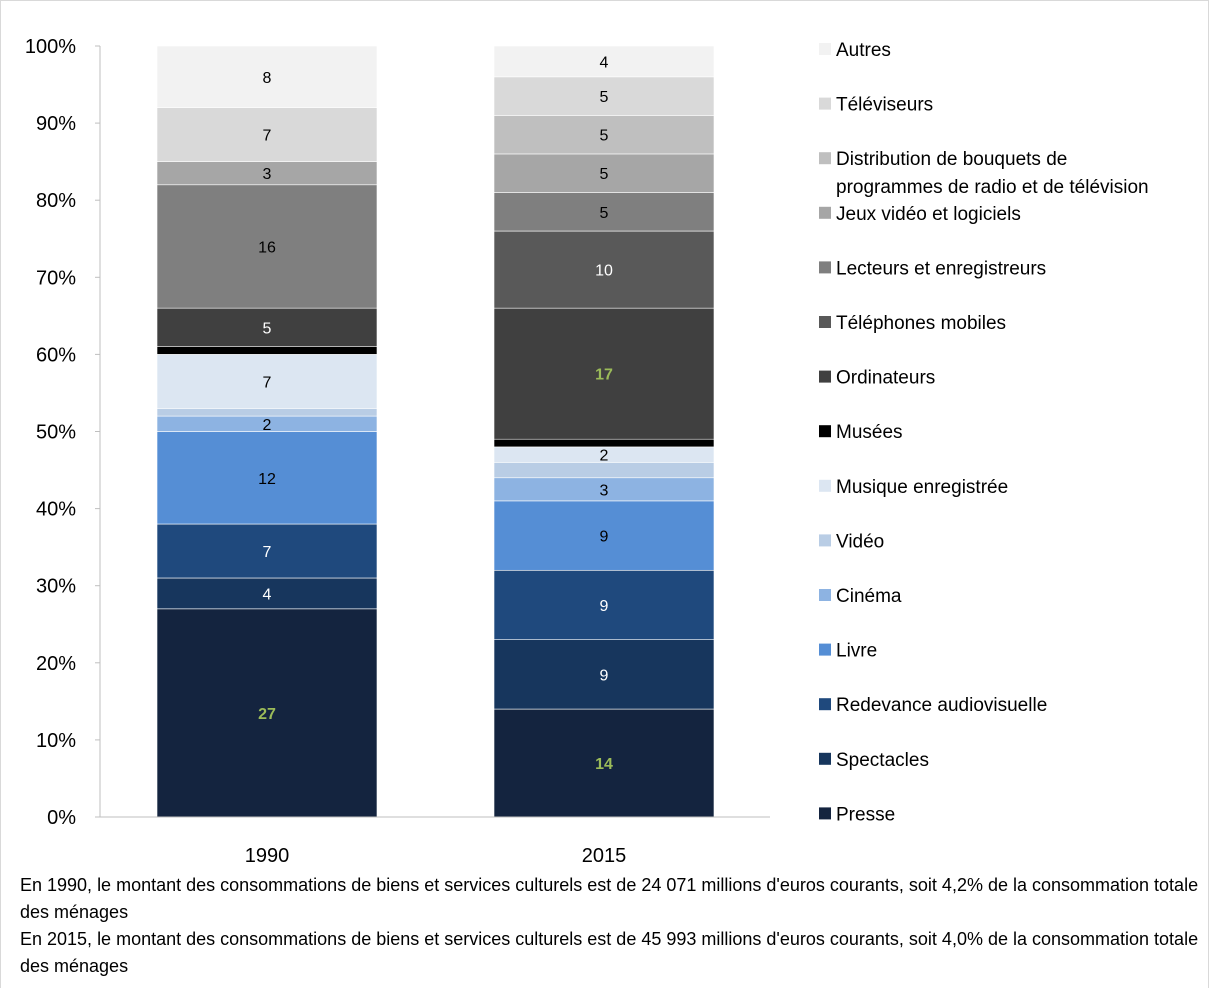 This screenshot has height=988, width=1210. What do you see at coordinates (825, 322) in the screenshot?
I see `legend-swatch-telephones-mobiles` at bounding box center [825, 322].